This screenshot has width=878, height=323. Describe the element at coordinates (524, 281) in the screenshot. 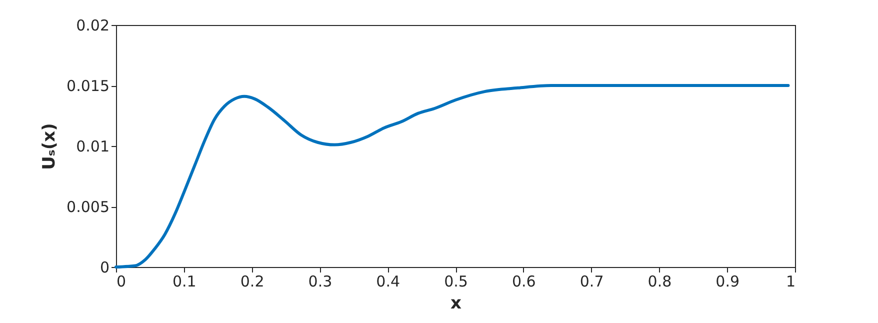

I see `x-tick-label: 0.6` at that location.